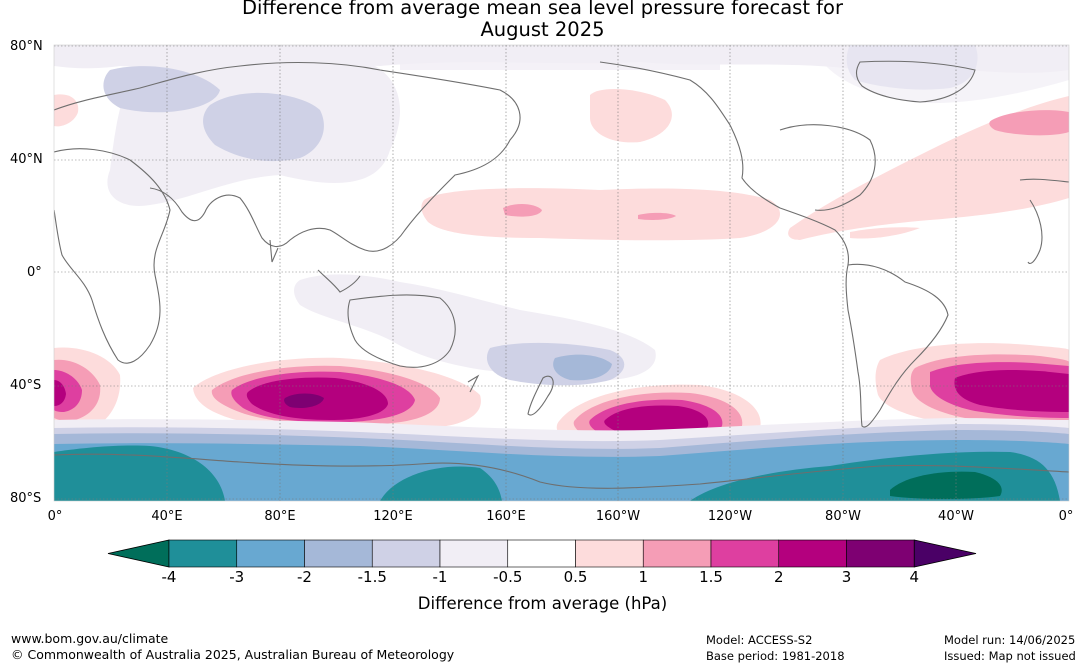 The width and height of the screenshot is (1085, 667). I want to click on colorbar-extend-low, so click(138, 553).